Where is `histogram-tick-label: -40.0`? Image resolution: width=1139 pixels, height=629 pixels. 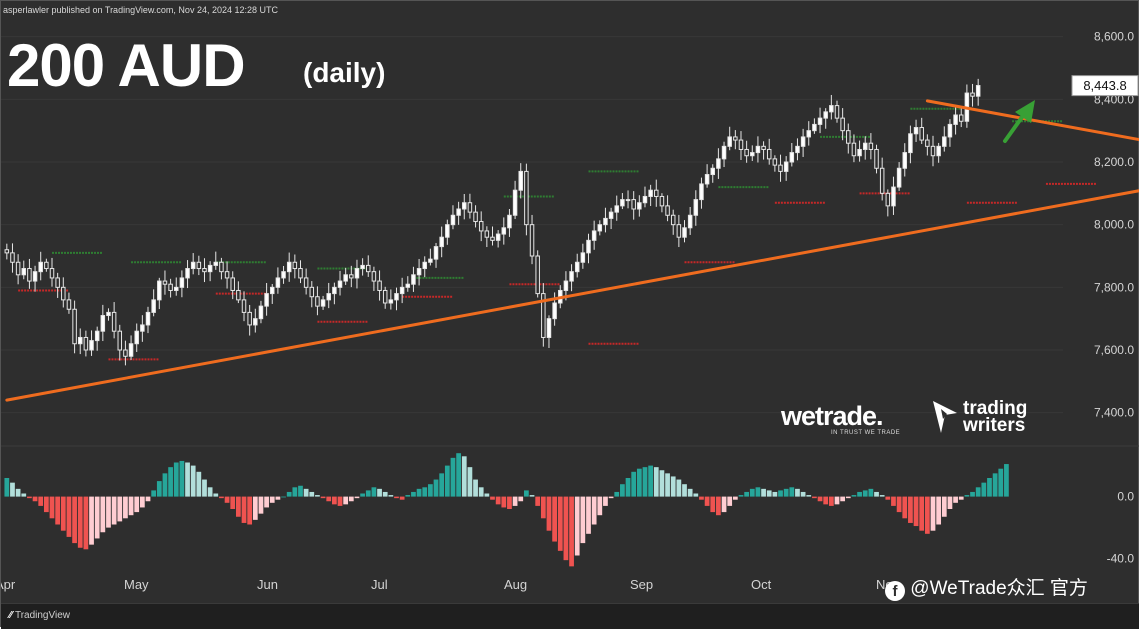 histogram-tick-label: -40.0 is located at coordinates (1121, 559).